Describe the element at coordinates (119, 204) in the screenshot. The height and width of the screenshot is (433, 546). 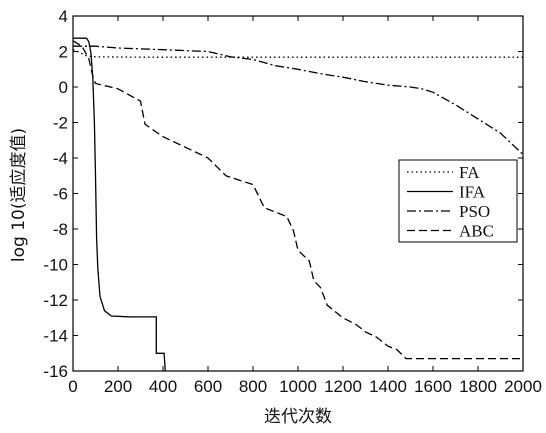
I see `series-line-ifa` at that location.